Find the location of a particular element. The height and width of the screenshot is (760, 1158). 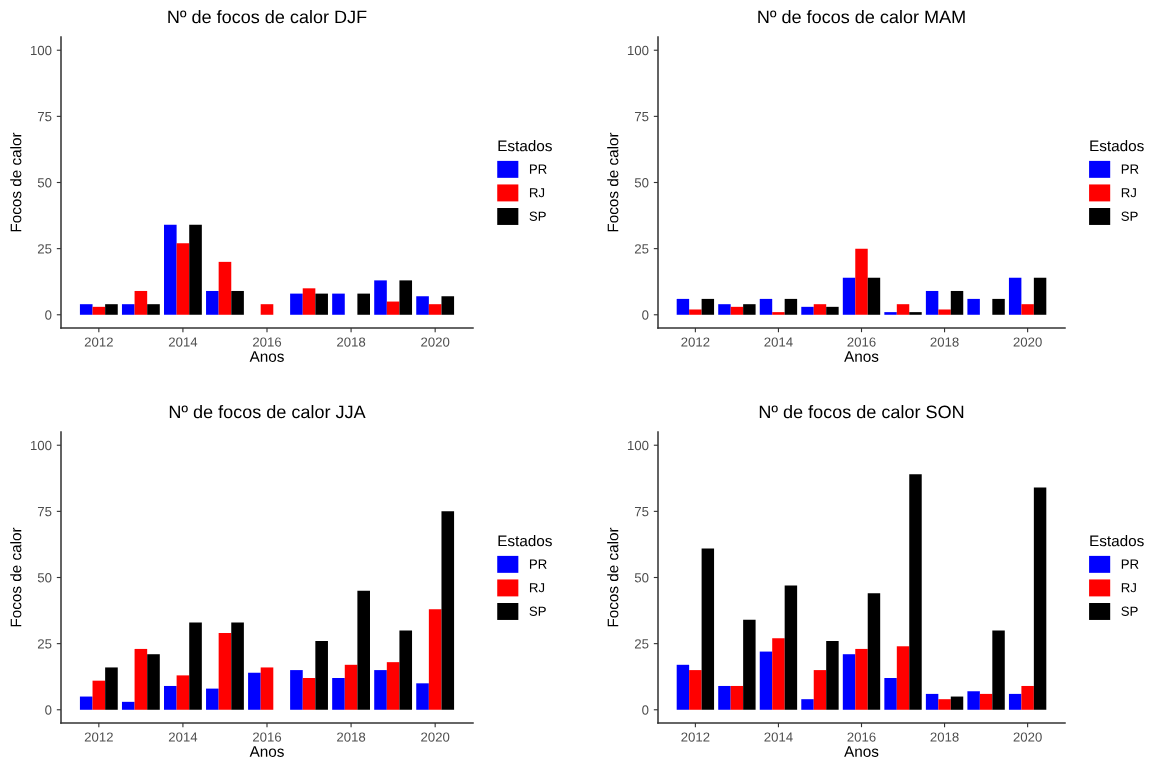

y-tick-label: 75 is located at coordinates (44, 512).